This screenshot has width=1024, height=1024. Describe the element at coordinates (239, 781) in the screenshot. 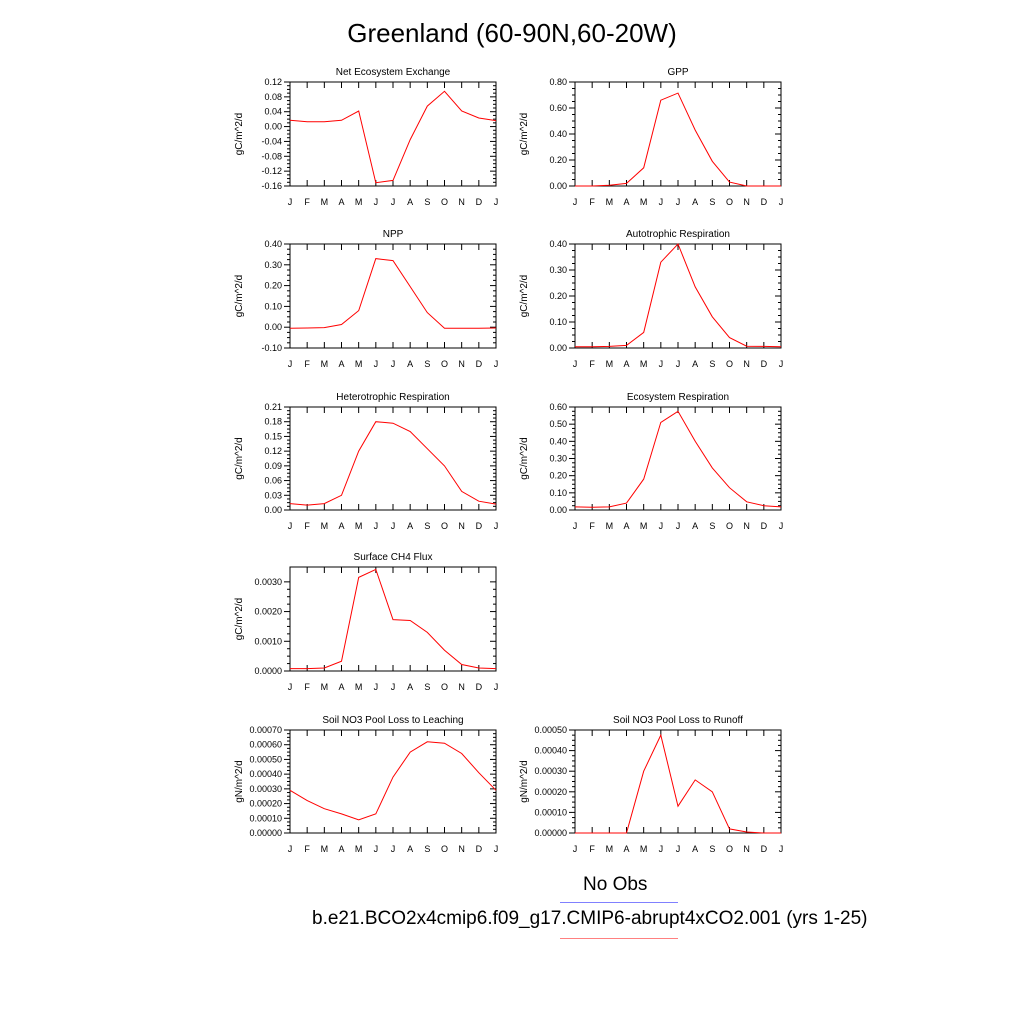

I see `y-axis-label: gN/m^2/d` at that location.